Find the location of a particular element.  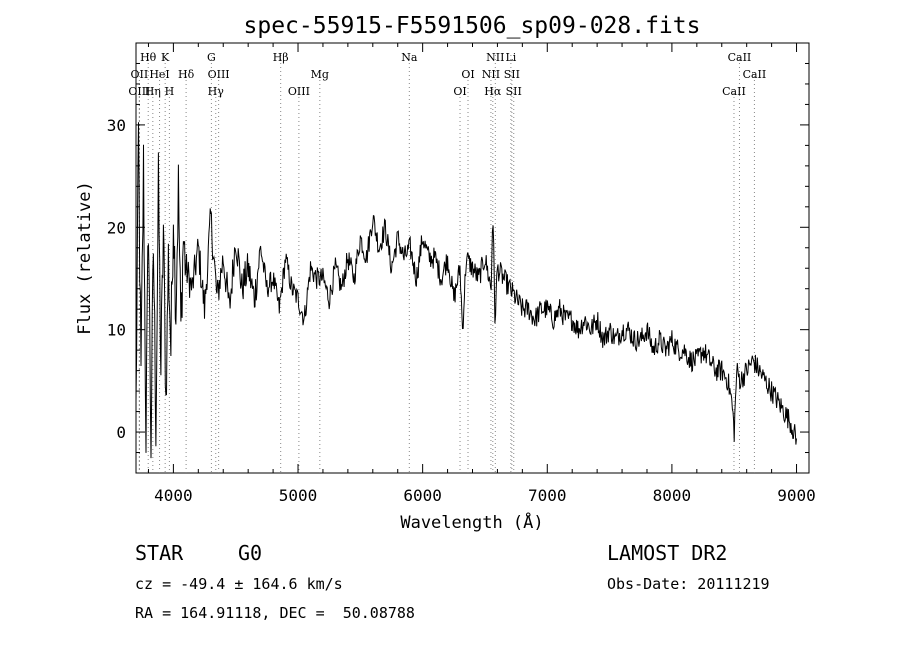

y-tick-label-2: 20 is located at coordinates (116, 227).